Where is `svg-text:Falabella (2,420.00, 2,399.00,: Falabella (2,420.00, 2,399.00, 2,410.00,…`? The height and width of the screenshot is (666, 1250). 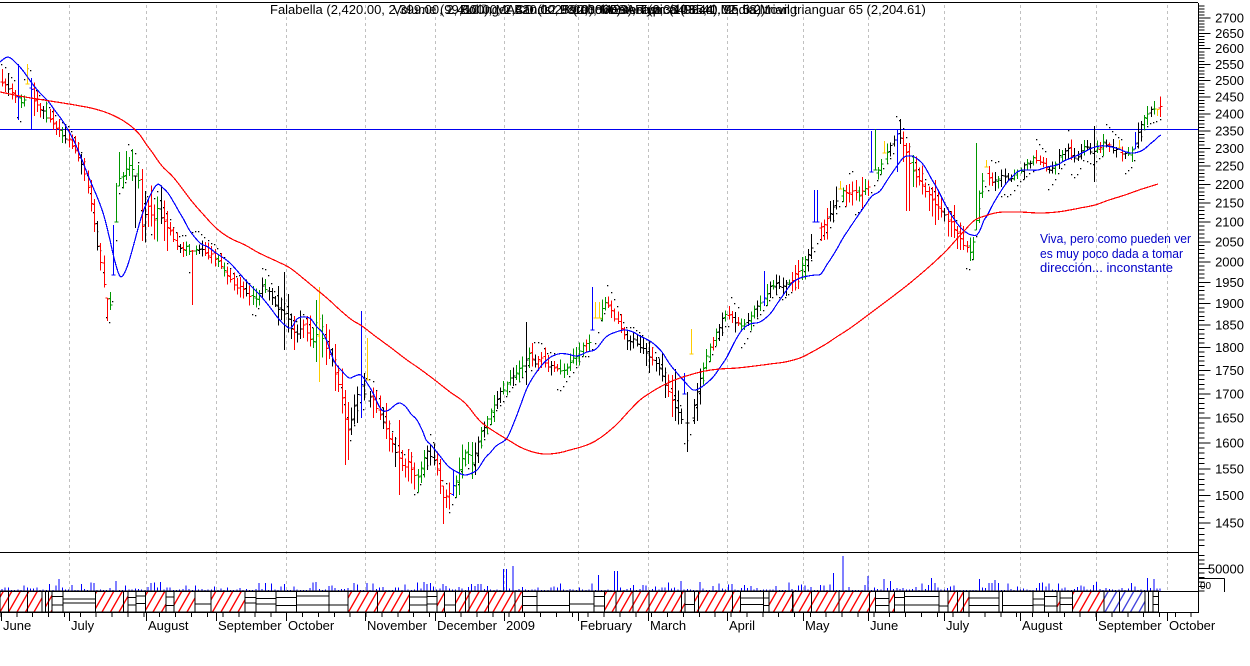 svg-text:Falabella (2,420.00, 2,399.00,: Falabella (2,420.00, 2,399.00, 2,410.00,… is located at coordinates (445, 9).